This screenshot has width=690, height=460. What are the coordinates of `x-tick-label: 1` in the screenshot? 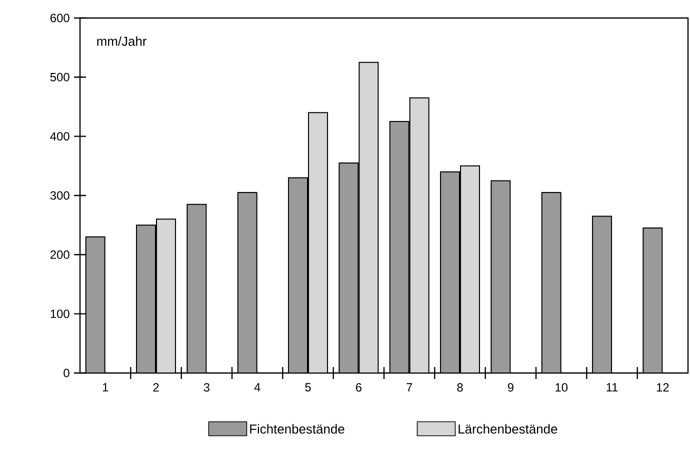 It's located at (105, 387).